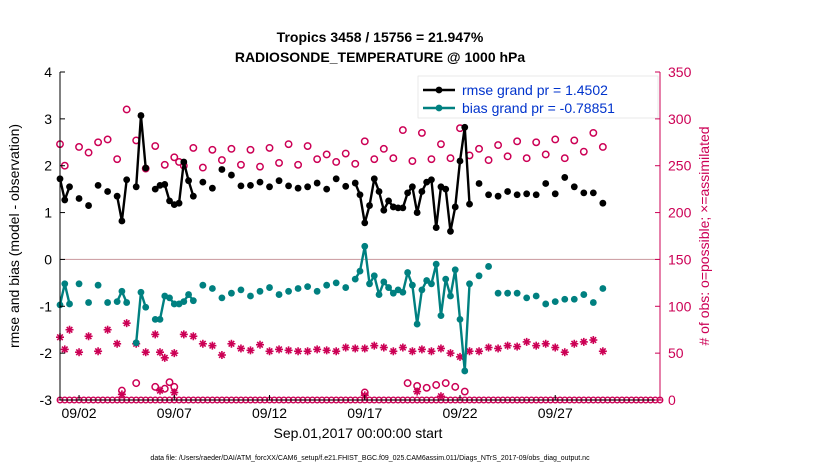  Describe the element at coordinates (14, 236) in the screenshot. I see `left-y-axis-label: rmse and bias (model - observation)` at that location.